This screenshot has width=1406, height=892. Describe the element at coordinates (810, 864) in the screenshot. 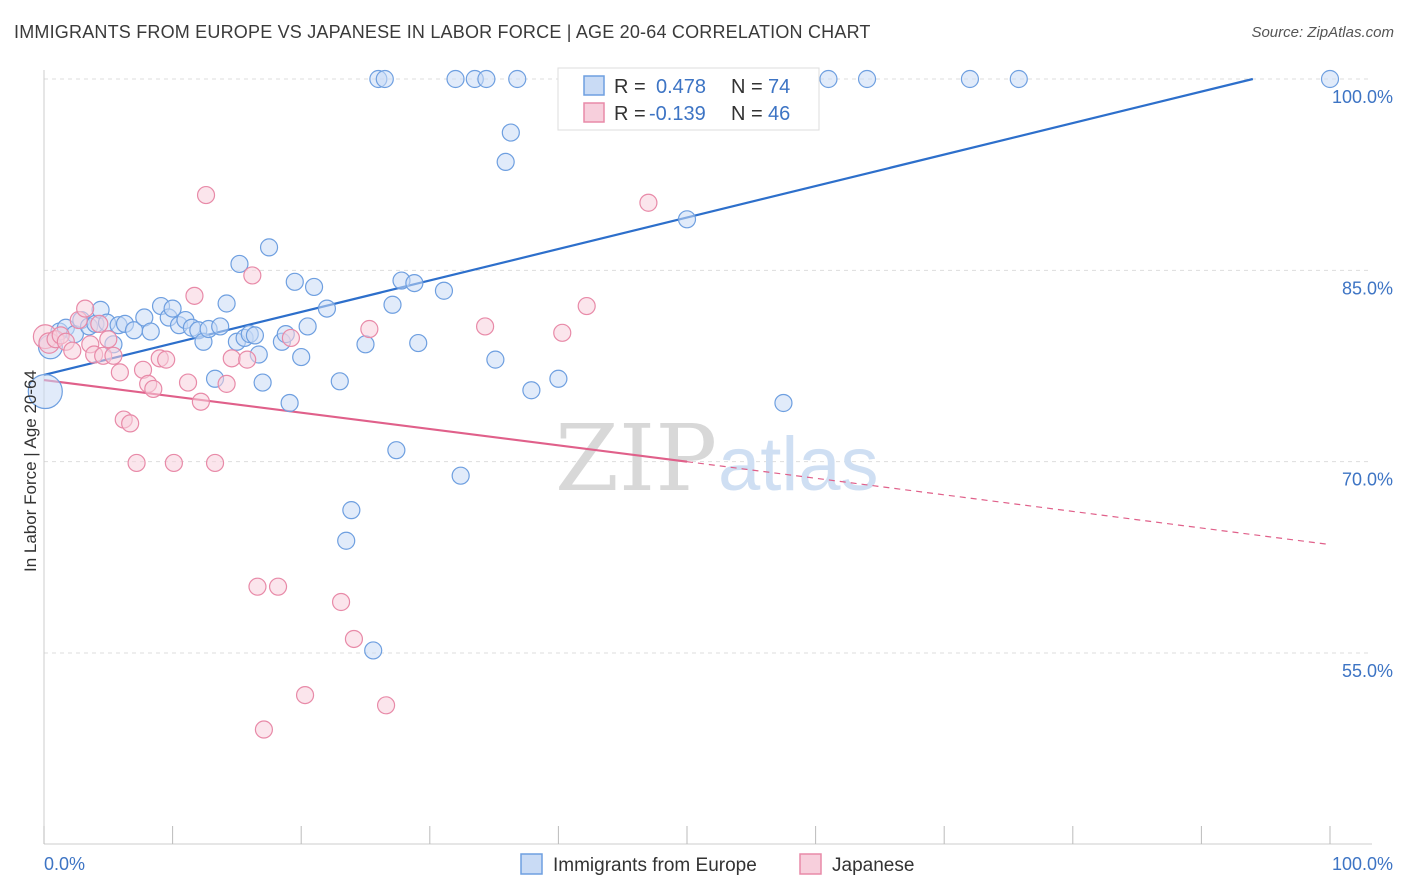

I see `bottom-legend-pink-swatch` at that location.